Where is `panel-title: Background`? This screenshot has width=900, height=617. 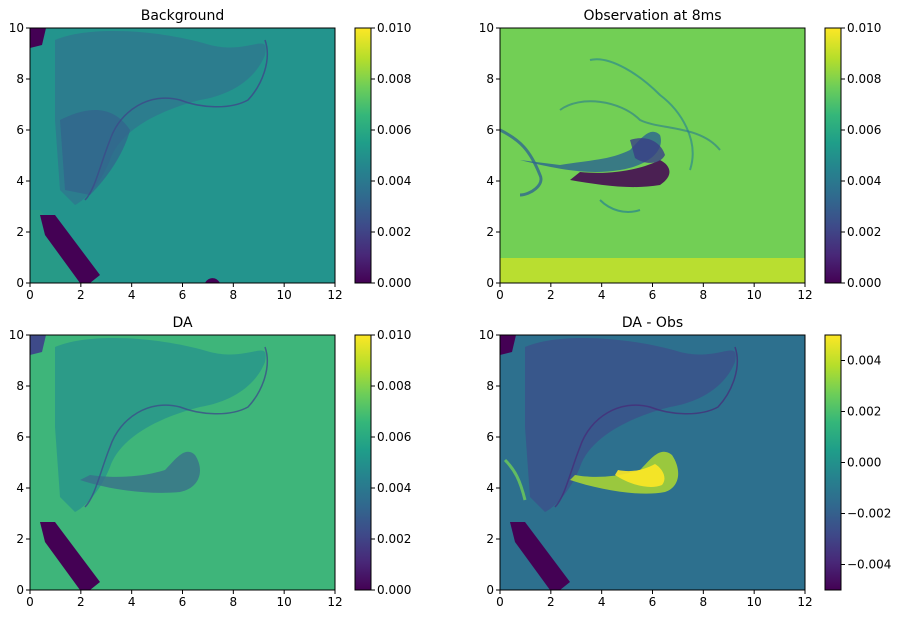
panel-title: Background is located at coordinates (183, 16).